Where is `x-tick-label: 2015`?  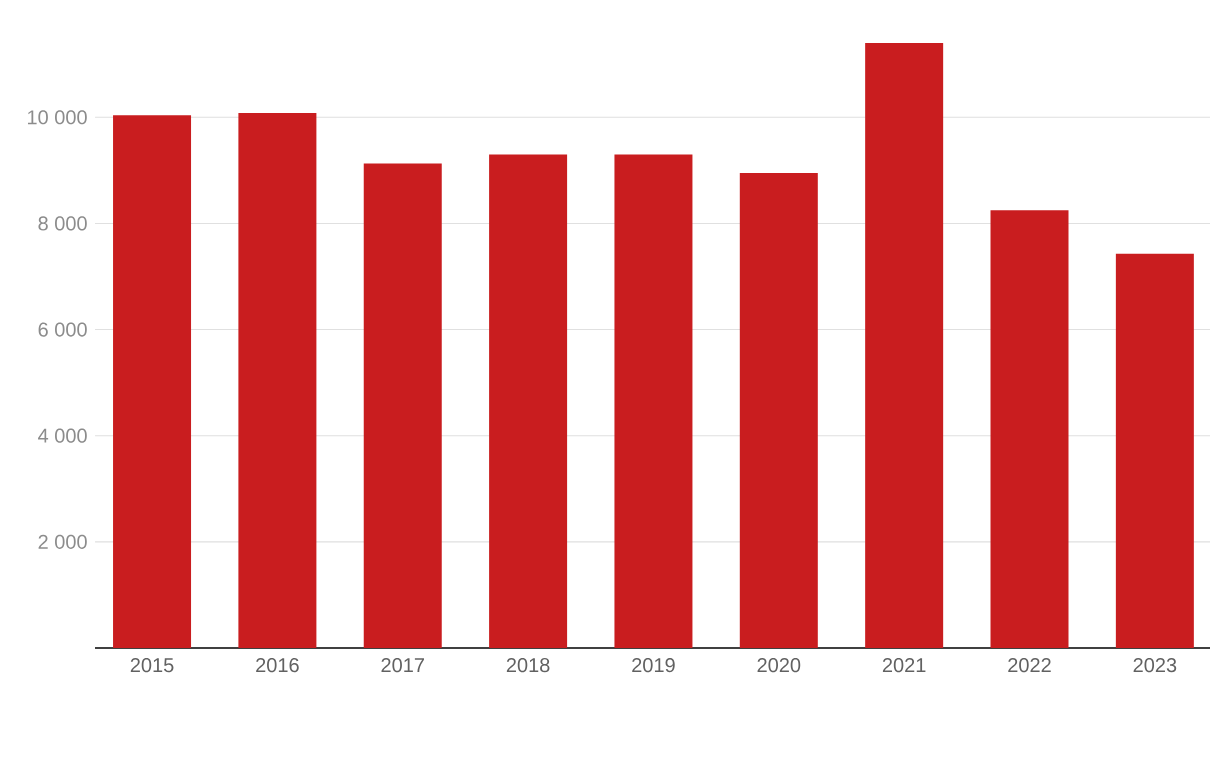
x-tick-label: 2015 is located at coordinates (152, 665).